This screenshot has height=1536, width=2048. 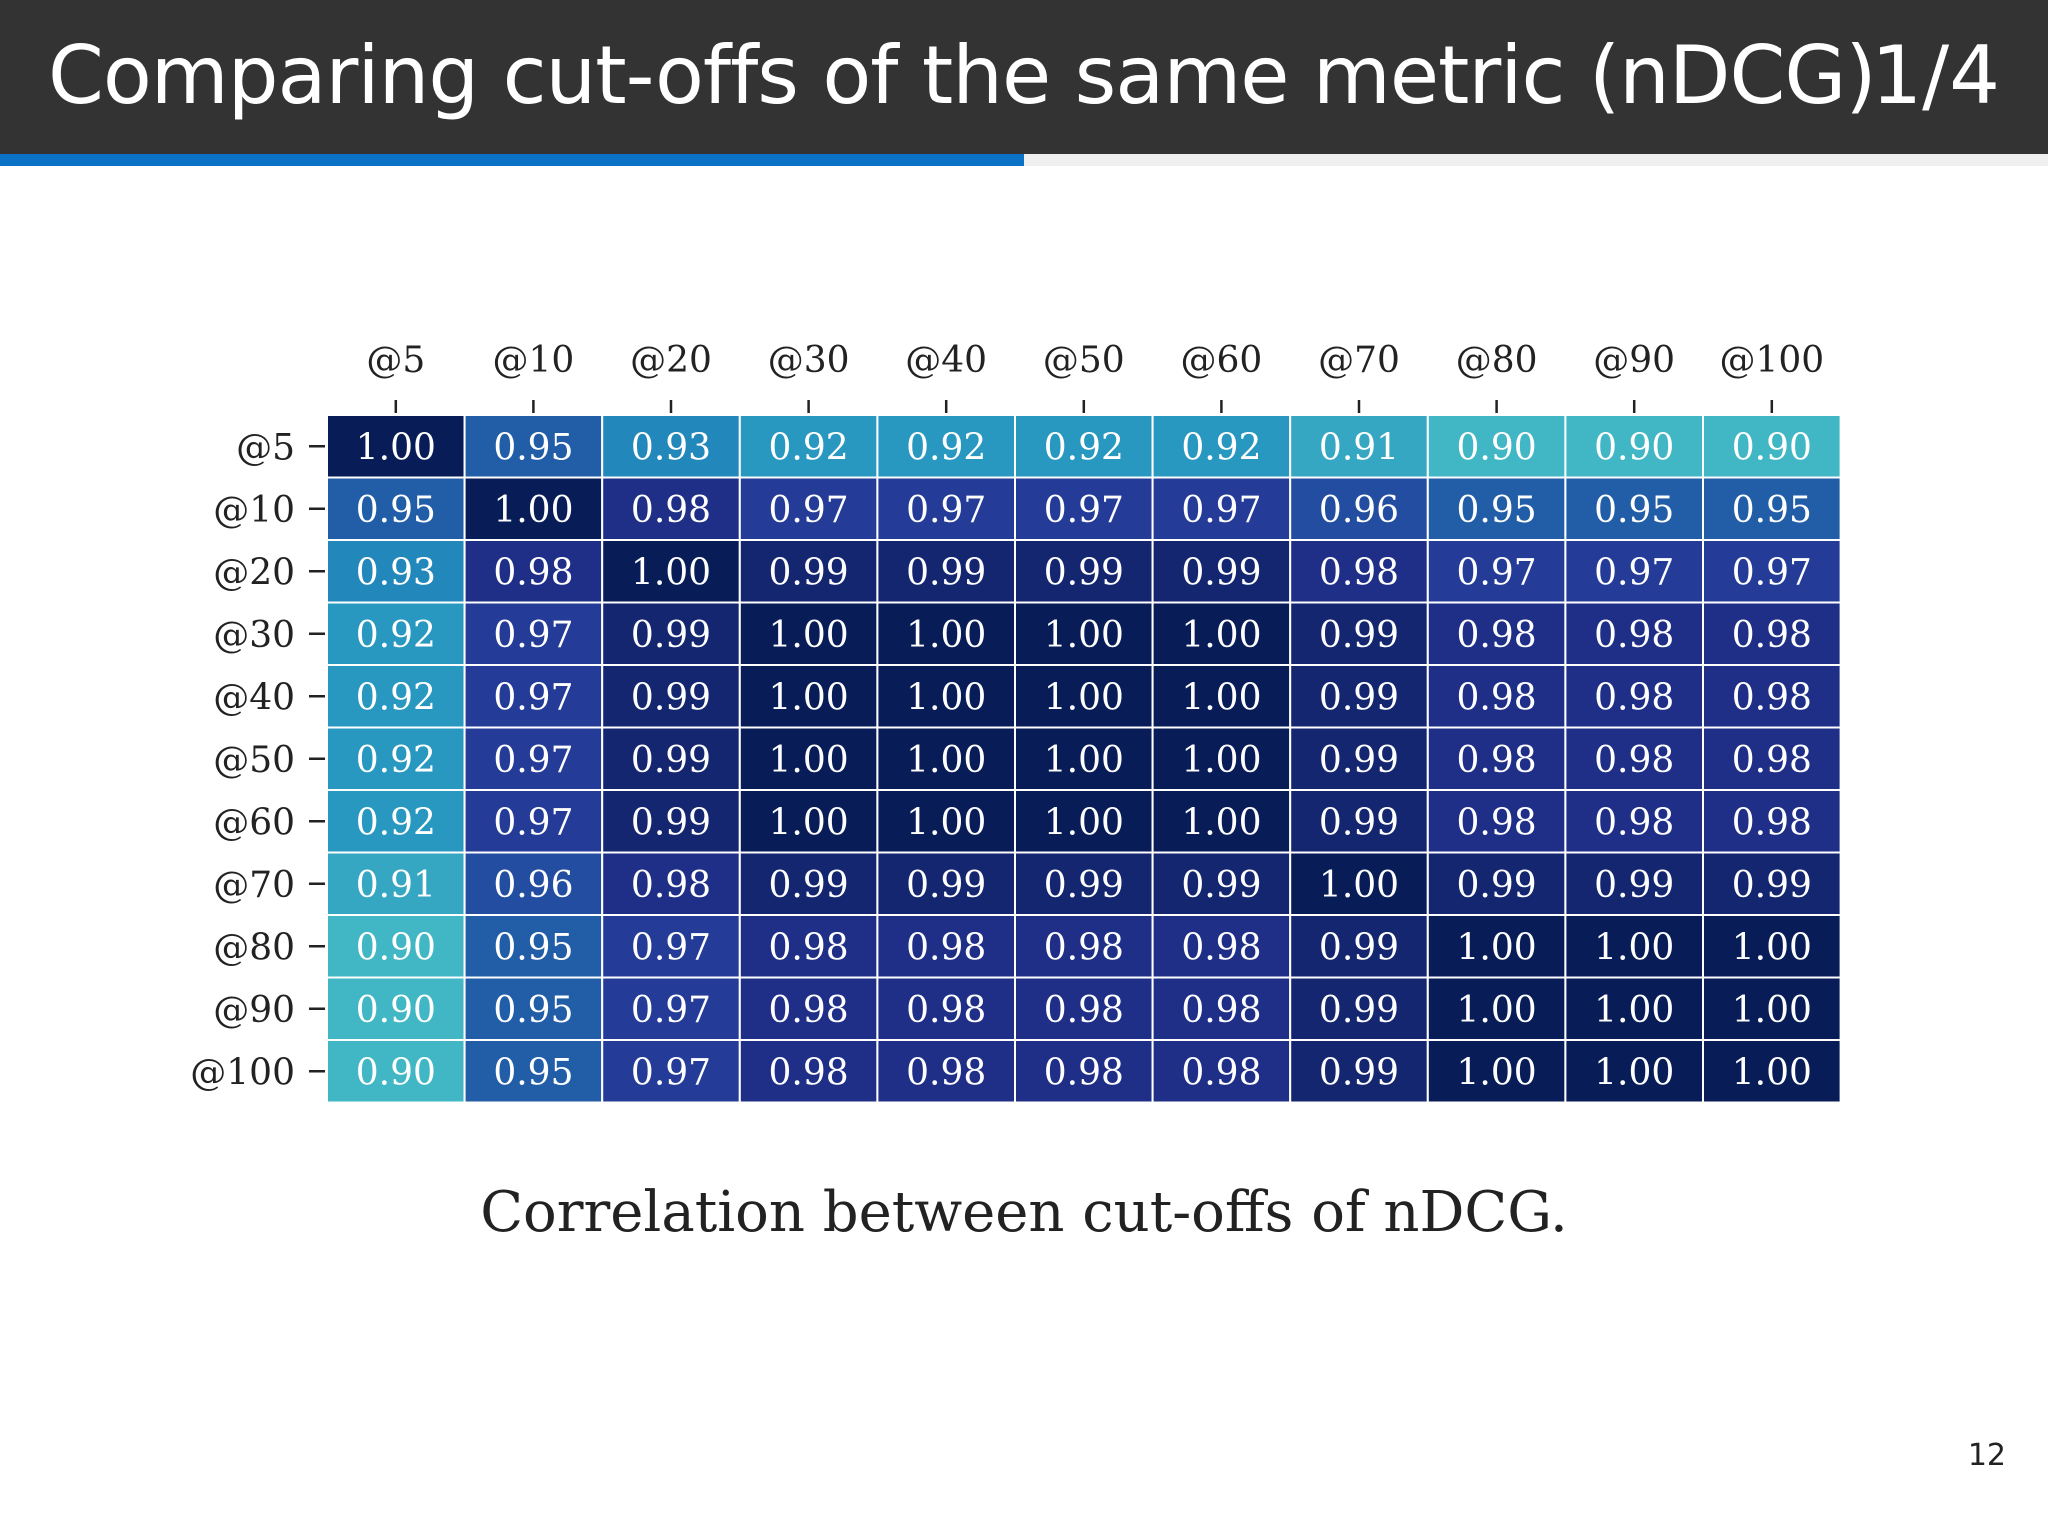 I want to click on cell-value-label: 0.96, so click(x=1359, y=510).